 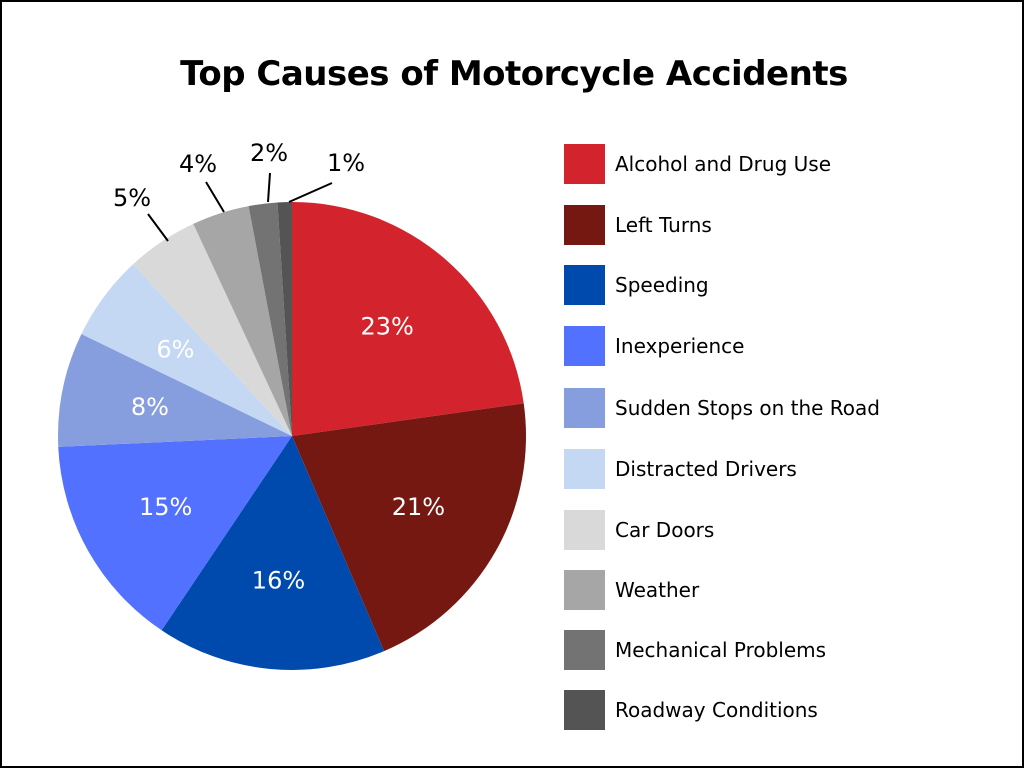 What do you see at coordinates (514, 74) in the screenshot?
I see `chart-title: Top Causes of Motorcycle Accidents` at bounding box center [514, 74].